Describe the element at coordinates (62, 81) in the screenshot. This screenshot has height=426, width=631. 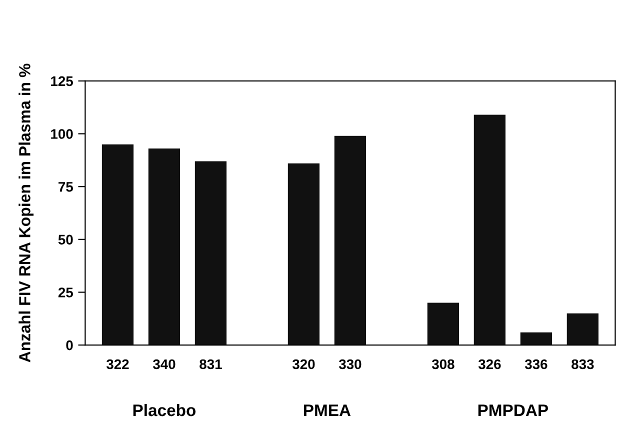
I see `y-tick-label: 125` at that location.